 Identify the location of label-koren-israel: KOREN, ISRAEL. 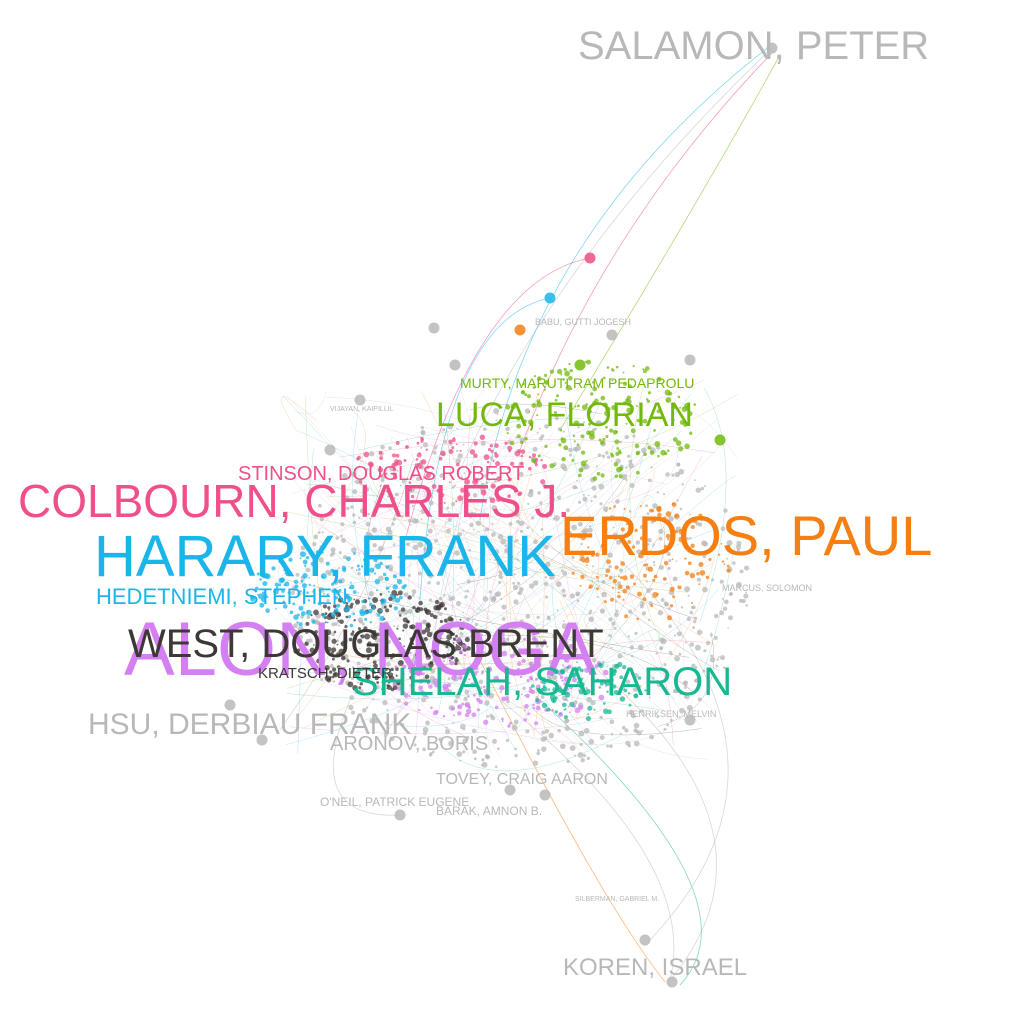
(655, 967).